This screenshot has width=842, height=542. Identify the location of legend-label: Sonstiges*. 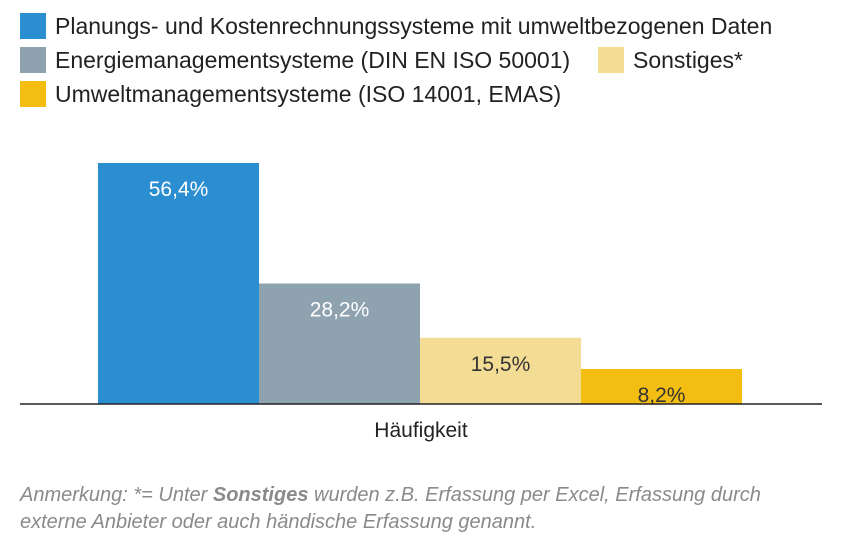
(688, 60).